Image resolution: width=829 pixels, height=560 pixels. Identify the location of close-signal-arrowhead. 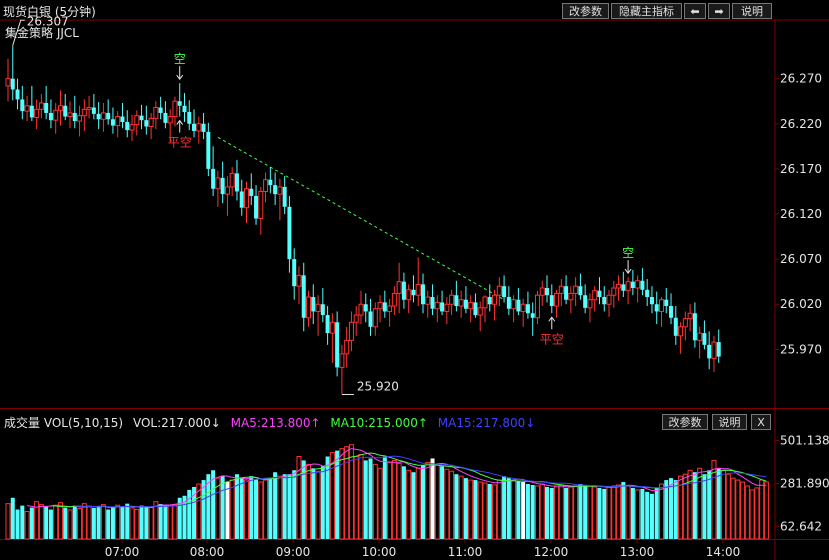
(552, 319).